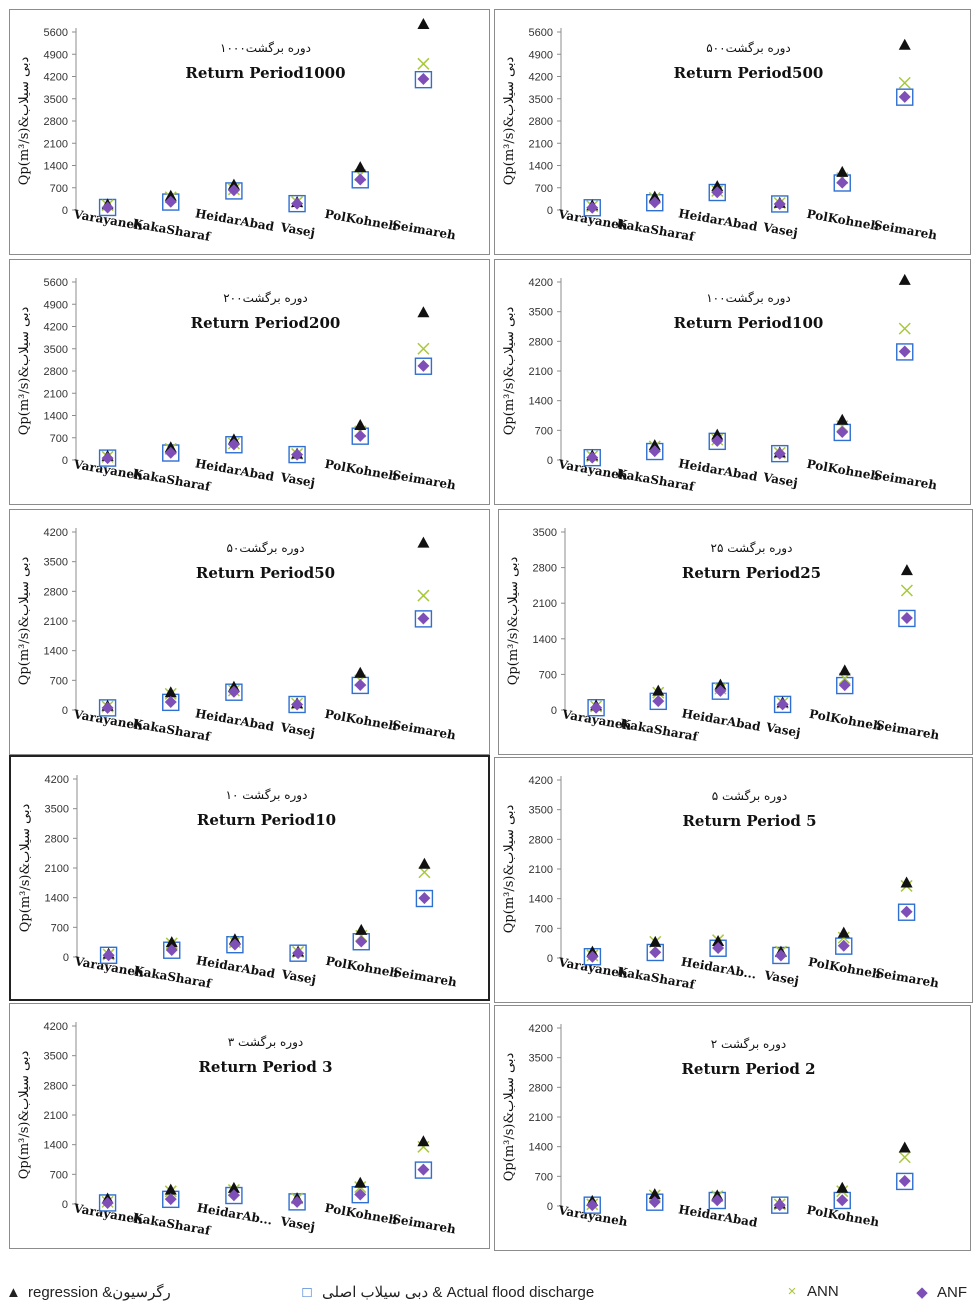 Image resolution: width=977 pixels, height=1310 pixels. Describe the element at coordinates (266, 820) in the screenshot. I see `chart-title: Return Period10` at that location.